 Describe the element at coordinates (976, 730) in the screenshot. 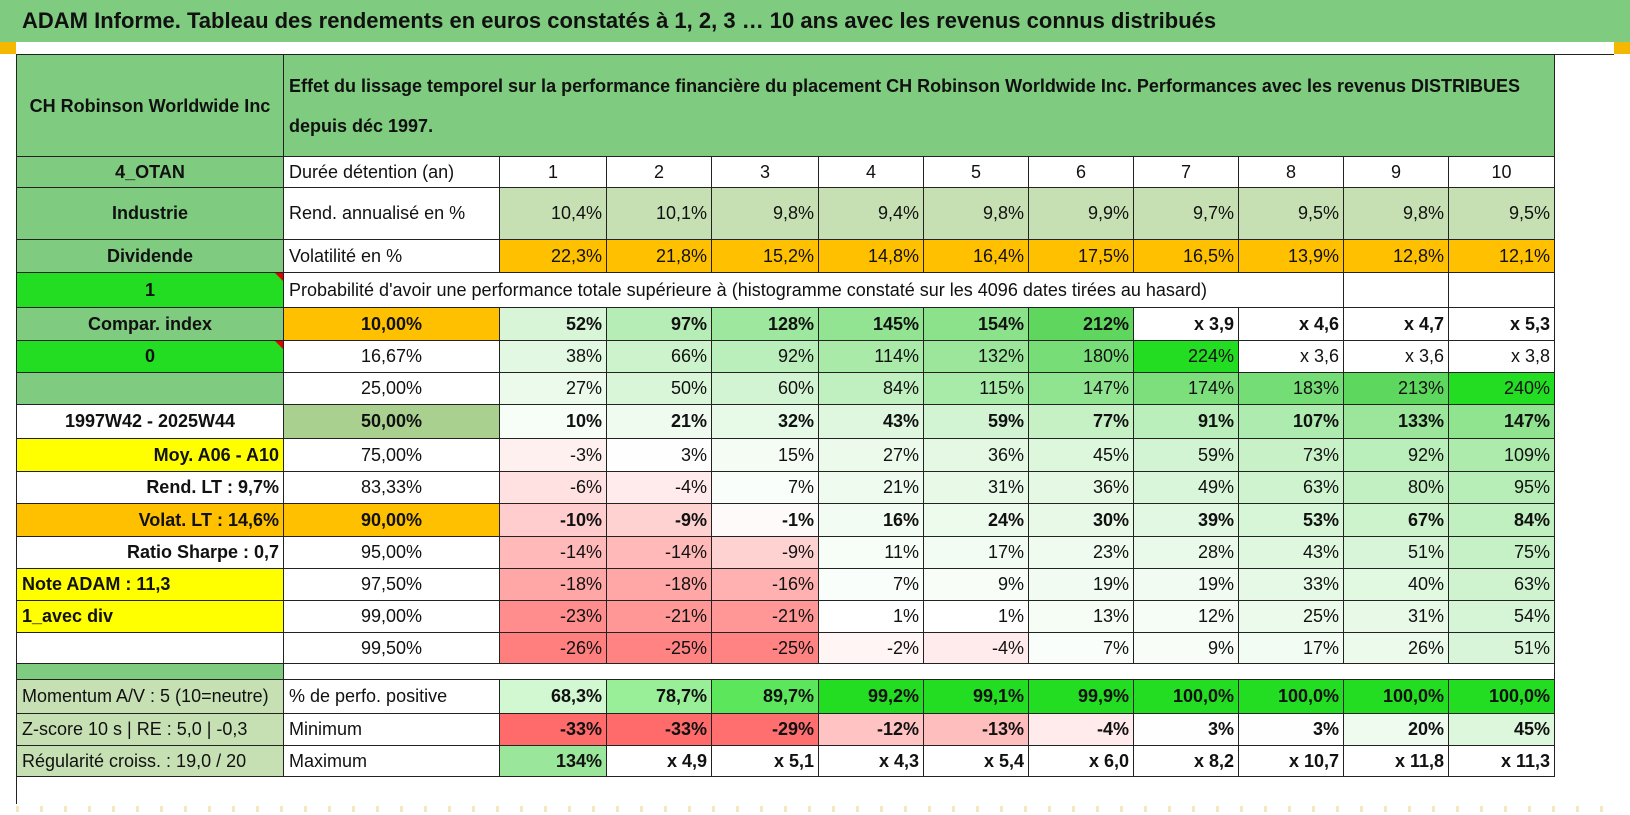

I see `minimum-value: -13%` at that location.